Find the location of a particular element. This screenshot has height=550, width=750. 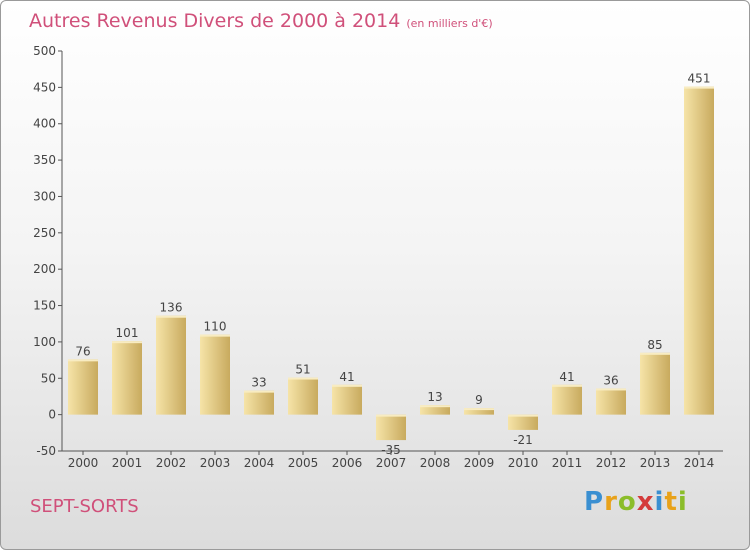

y-tick-label: 300 is located at coordinates (44, 196).